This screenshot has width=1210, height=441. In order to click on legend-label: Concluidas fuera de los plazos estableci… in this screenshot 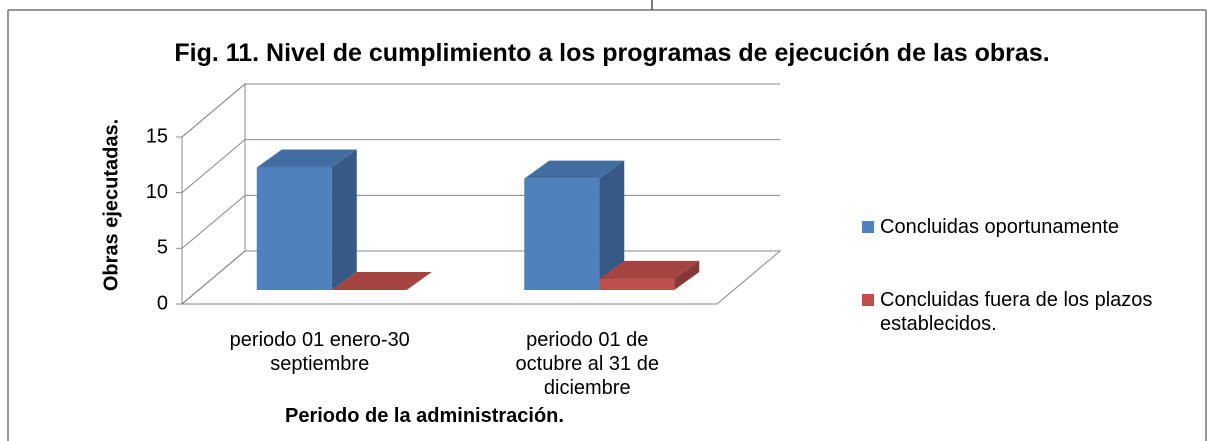, I will do `click(1016, 312)`.